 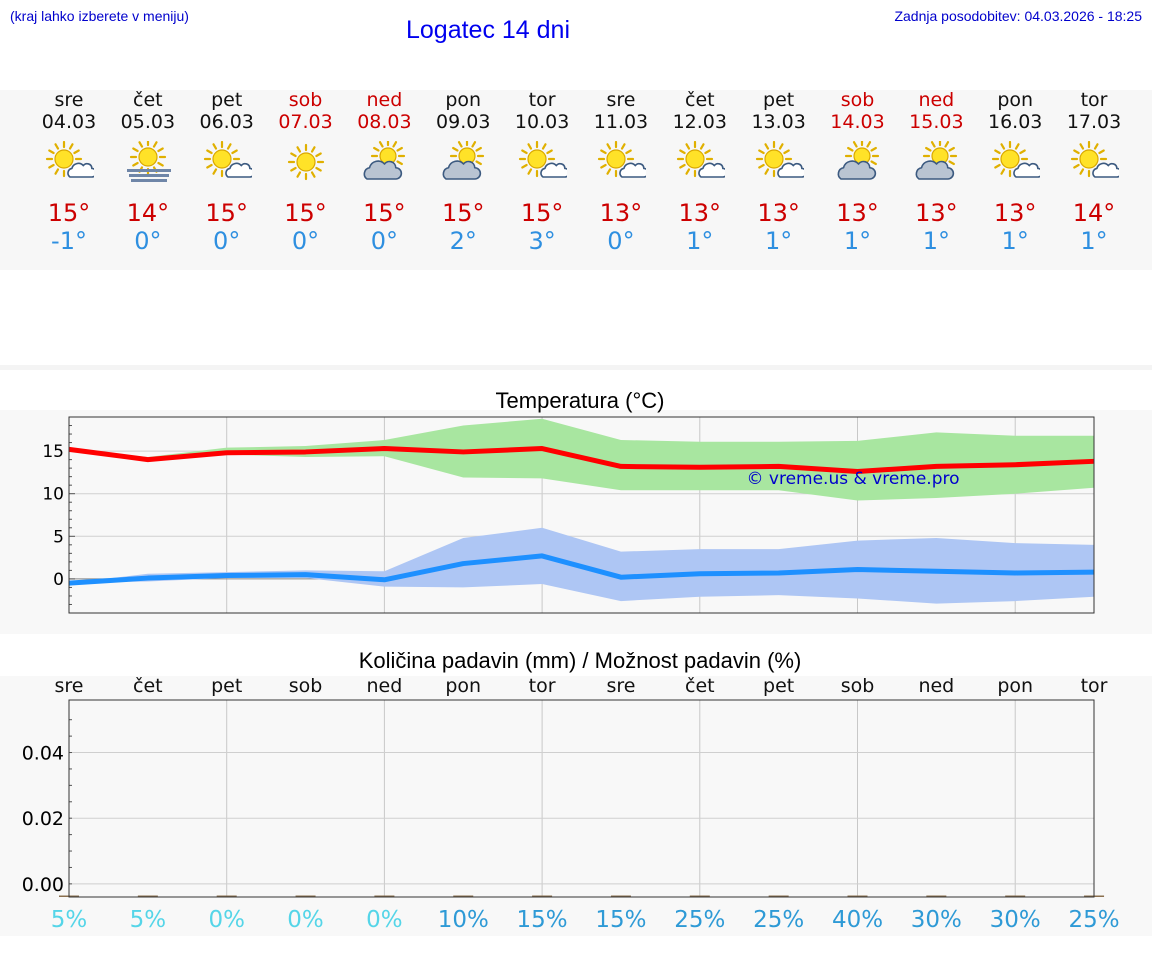 What do you see at coordinates (306, 172) in the screenshot?
I see `day-column: sob 07.03 15° 0°` at bounding box center [306, 172].